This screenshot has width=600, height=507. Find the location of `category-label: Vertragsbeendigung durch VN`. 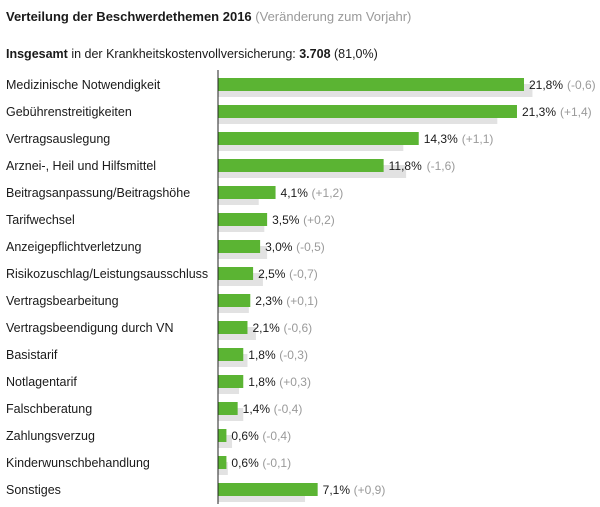

category-label: Vertragsbeendigung durch VN is located at coordinates (89, 328).